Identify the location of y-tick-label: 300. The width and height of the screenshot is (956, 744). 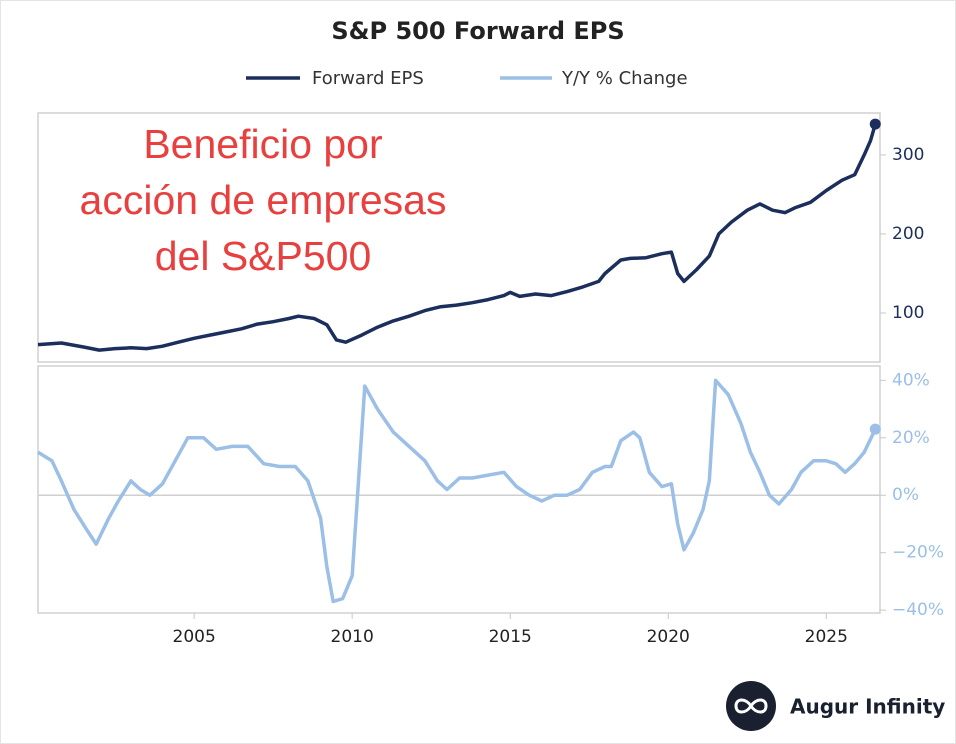
(908, 155).